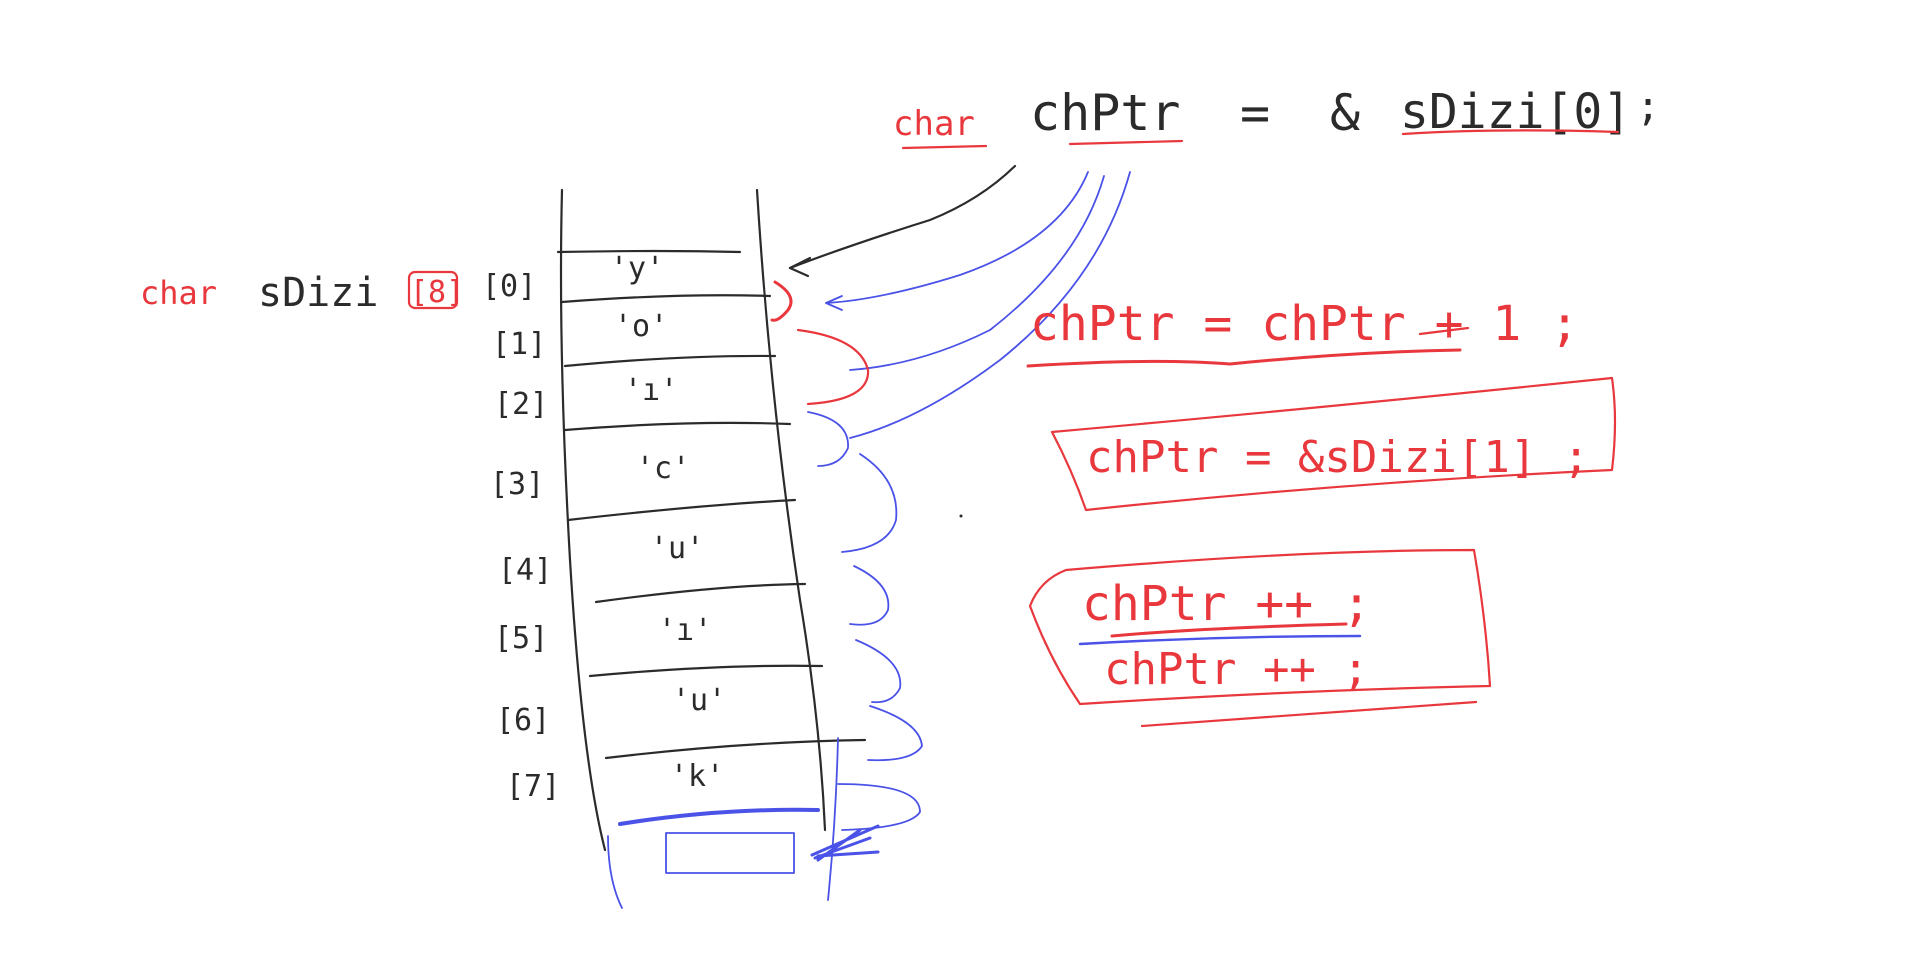  What do you see at coordinates (590, 476) in the screenshot?
I see `cell-3: [3] 'c'` at bounding box center [590, 476].